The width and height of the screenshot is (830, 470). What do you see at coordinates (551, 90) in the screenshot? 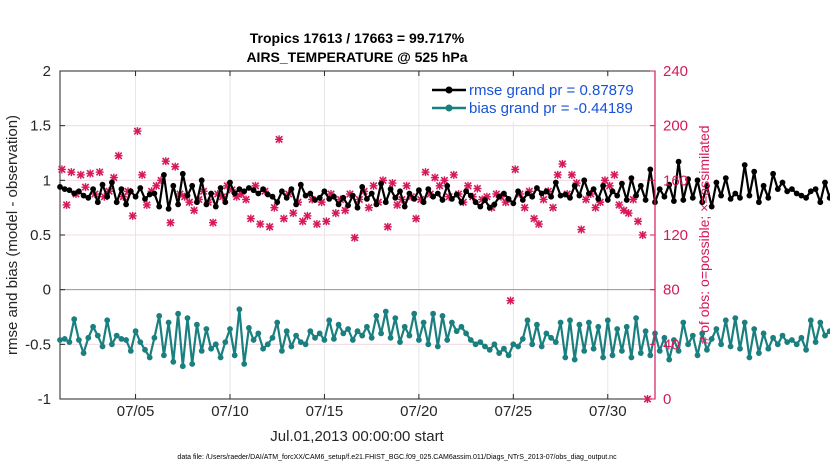
I see `legend-rmse-label: rmse grand pr = 0.87879` at bounding box center [551, 90].